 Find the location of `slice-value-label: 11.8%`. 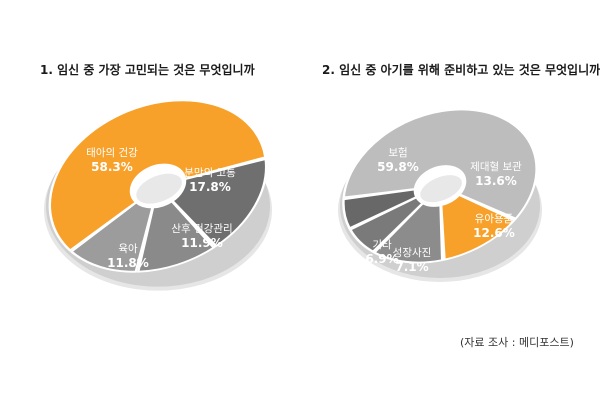

slice-value-label: 11.8% is located at coordinates (128, 263).